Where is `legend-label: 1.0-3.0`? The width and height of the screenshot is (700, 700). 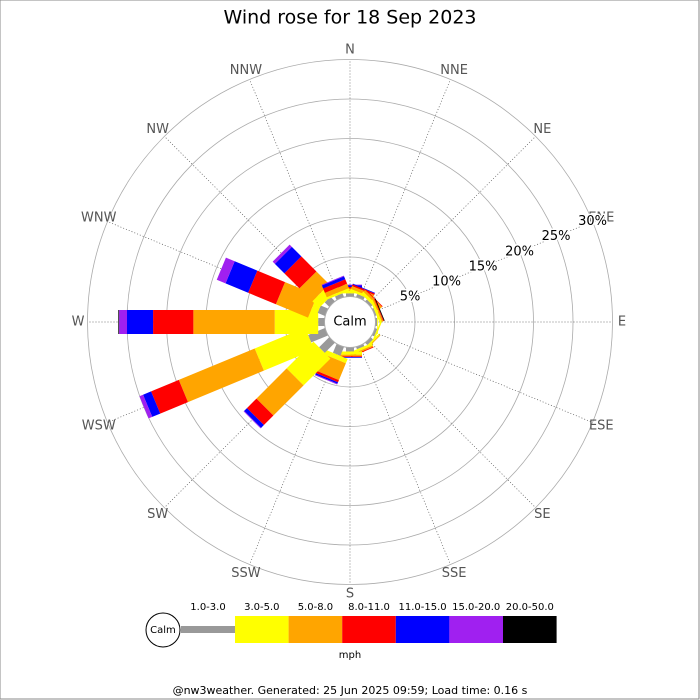 legend-label: 1.0-3.0 is located at coordinates (207, 607).